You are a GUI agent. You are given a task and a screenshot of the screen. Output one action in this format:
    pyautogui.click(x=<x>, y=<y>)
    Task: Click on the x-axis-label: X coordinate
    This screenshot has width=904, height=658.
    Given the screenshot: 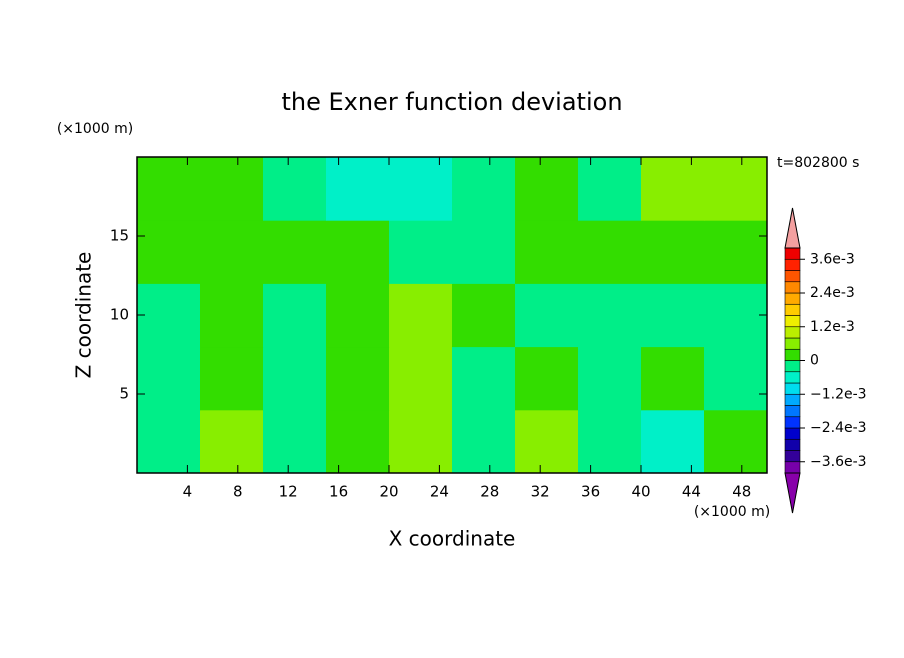 What is the action you would take?
    pyautogui.click(x=452, y=539)
    